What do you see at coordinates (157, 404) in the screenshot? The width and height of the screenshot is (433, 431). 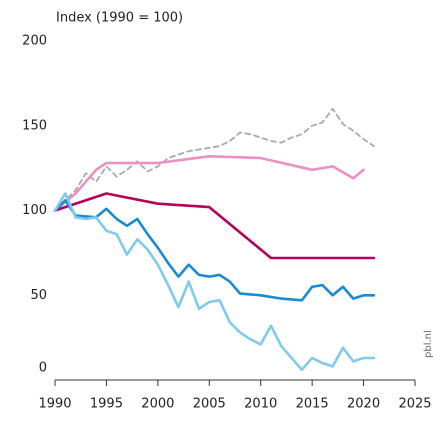 I see `x-tick-label: 2000` at bounding box center [157, 404].